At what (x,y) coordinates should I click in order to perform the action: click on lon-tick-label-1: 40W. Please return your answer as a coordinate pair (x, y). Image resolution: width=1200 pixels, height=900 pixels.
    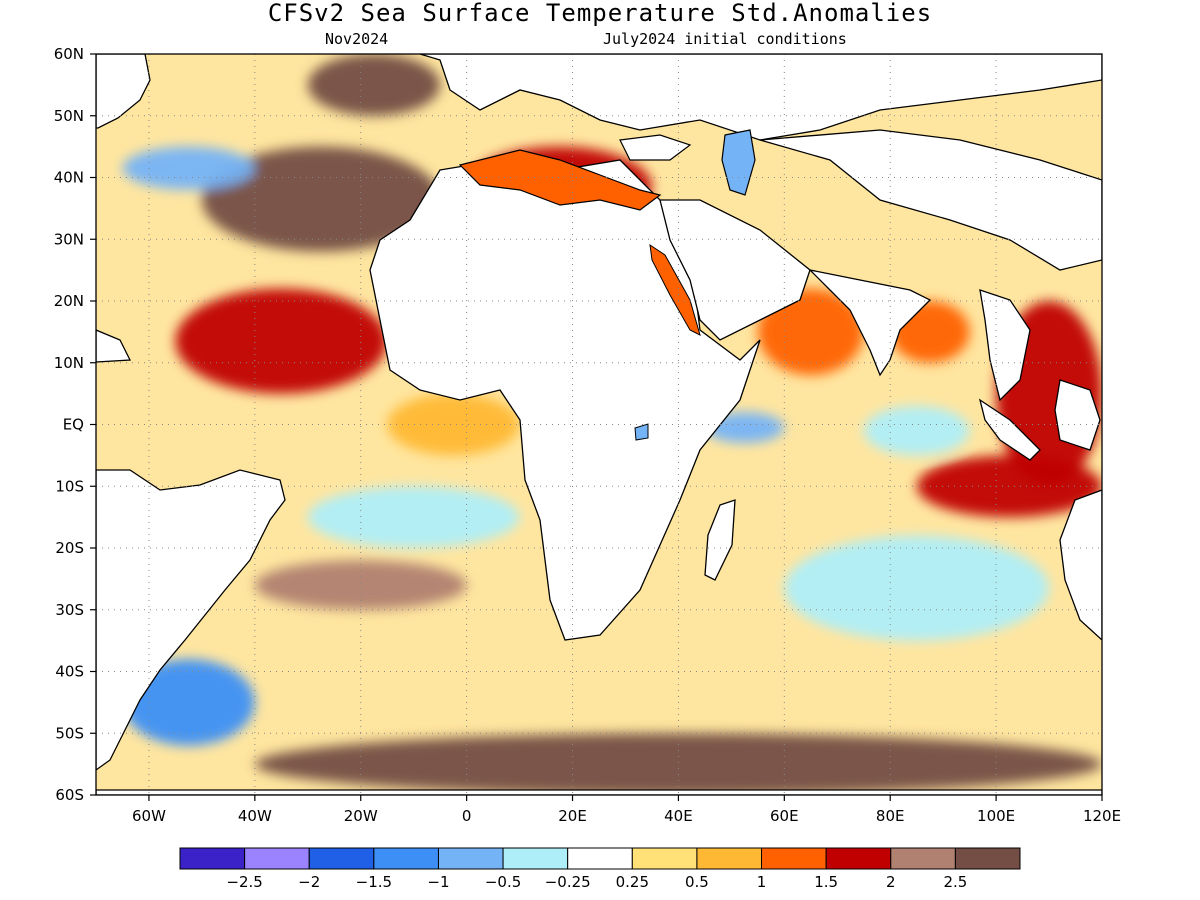
    Looking at the image, I should click on (255, 816).